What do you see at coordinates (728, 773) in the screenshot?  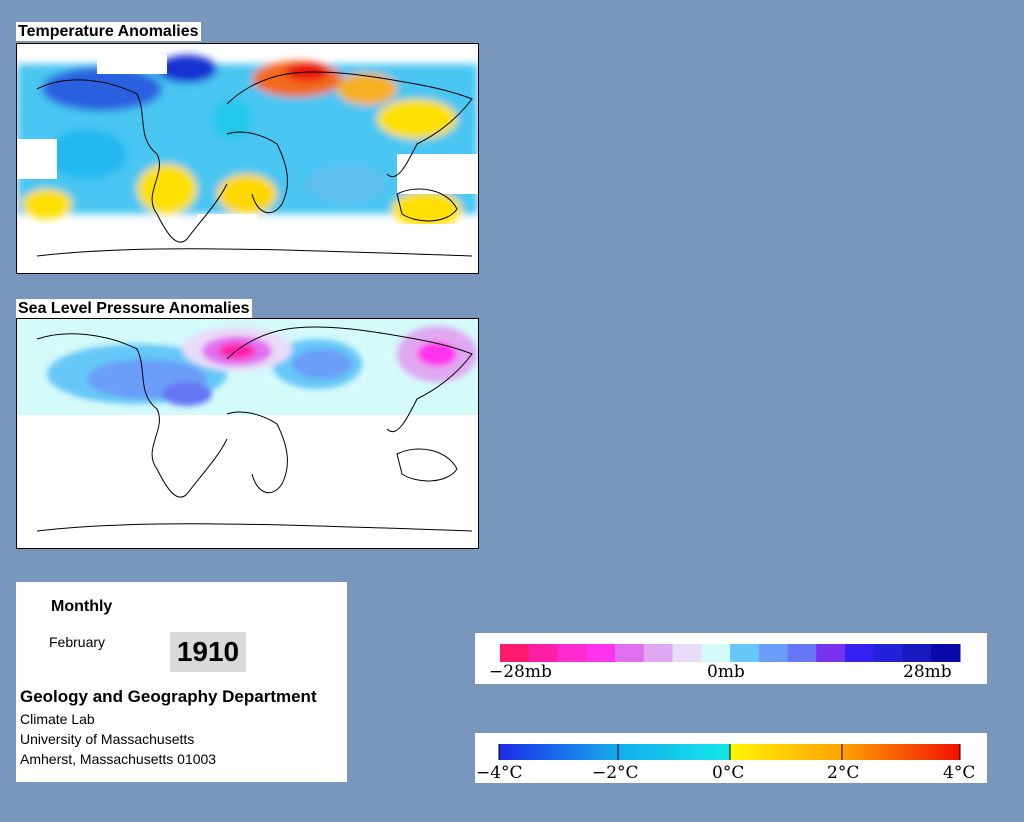 I see `temperature-legend-label-0: 0°C` at bounding box center [728, 773].